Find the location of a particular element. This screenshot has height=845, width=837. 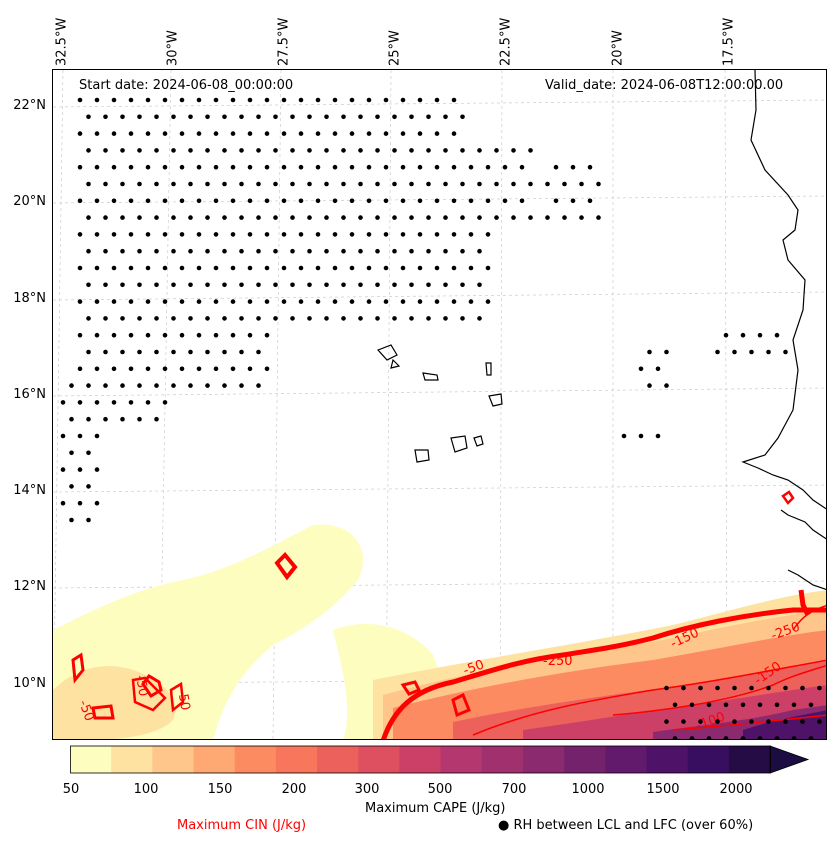

lon-label-22-5w: 22.5°W is located at coordinates (506, 41).